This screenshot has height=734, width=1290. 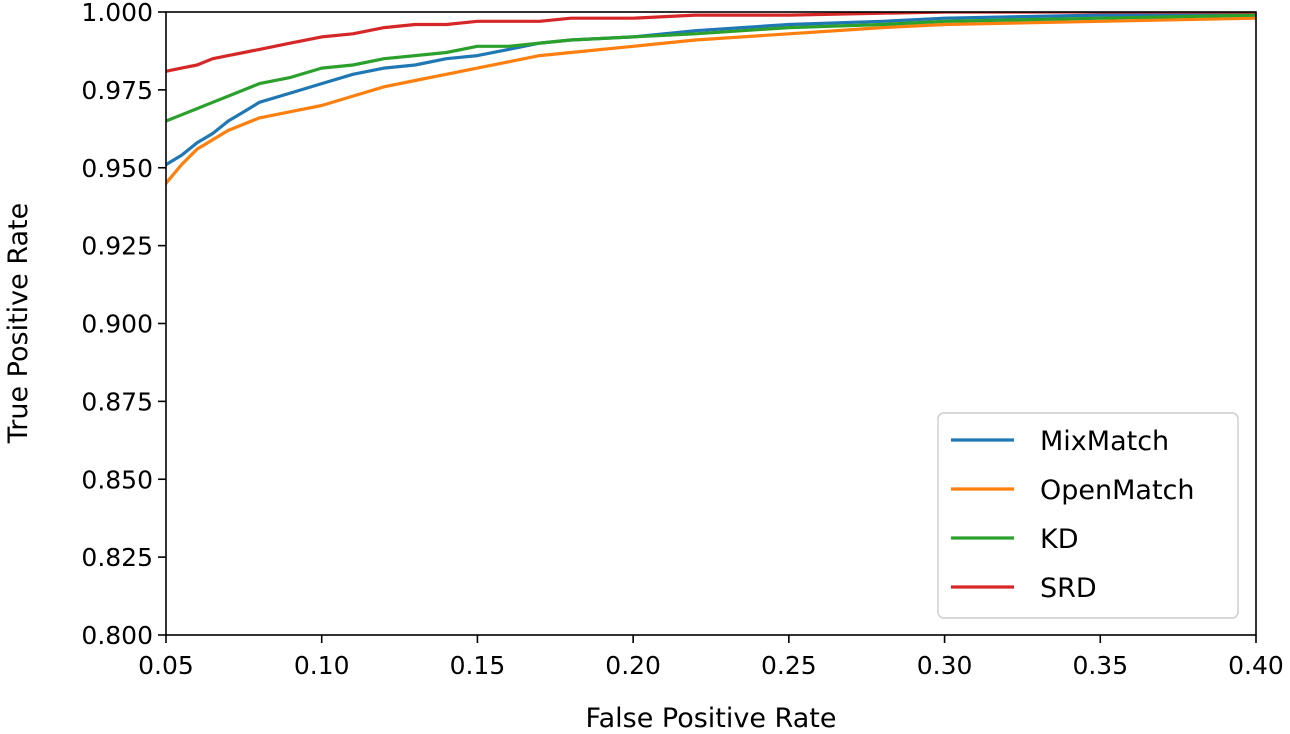 I want to click on y-tick-label: 0.900, so click(x=117, y=324).